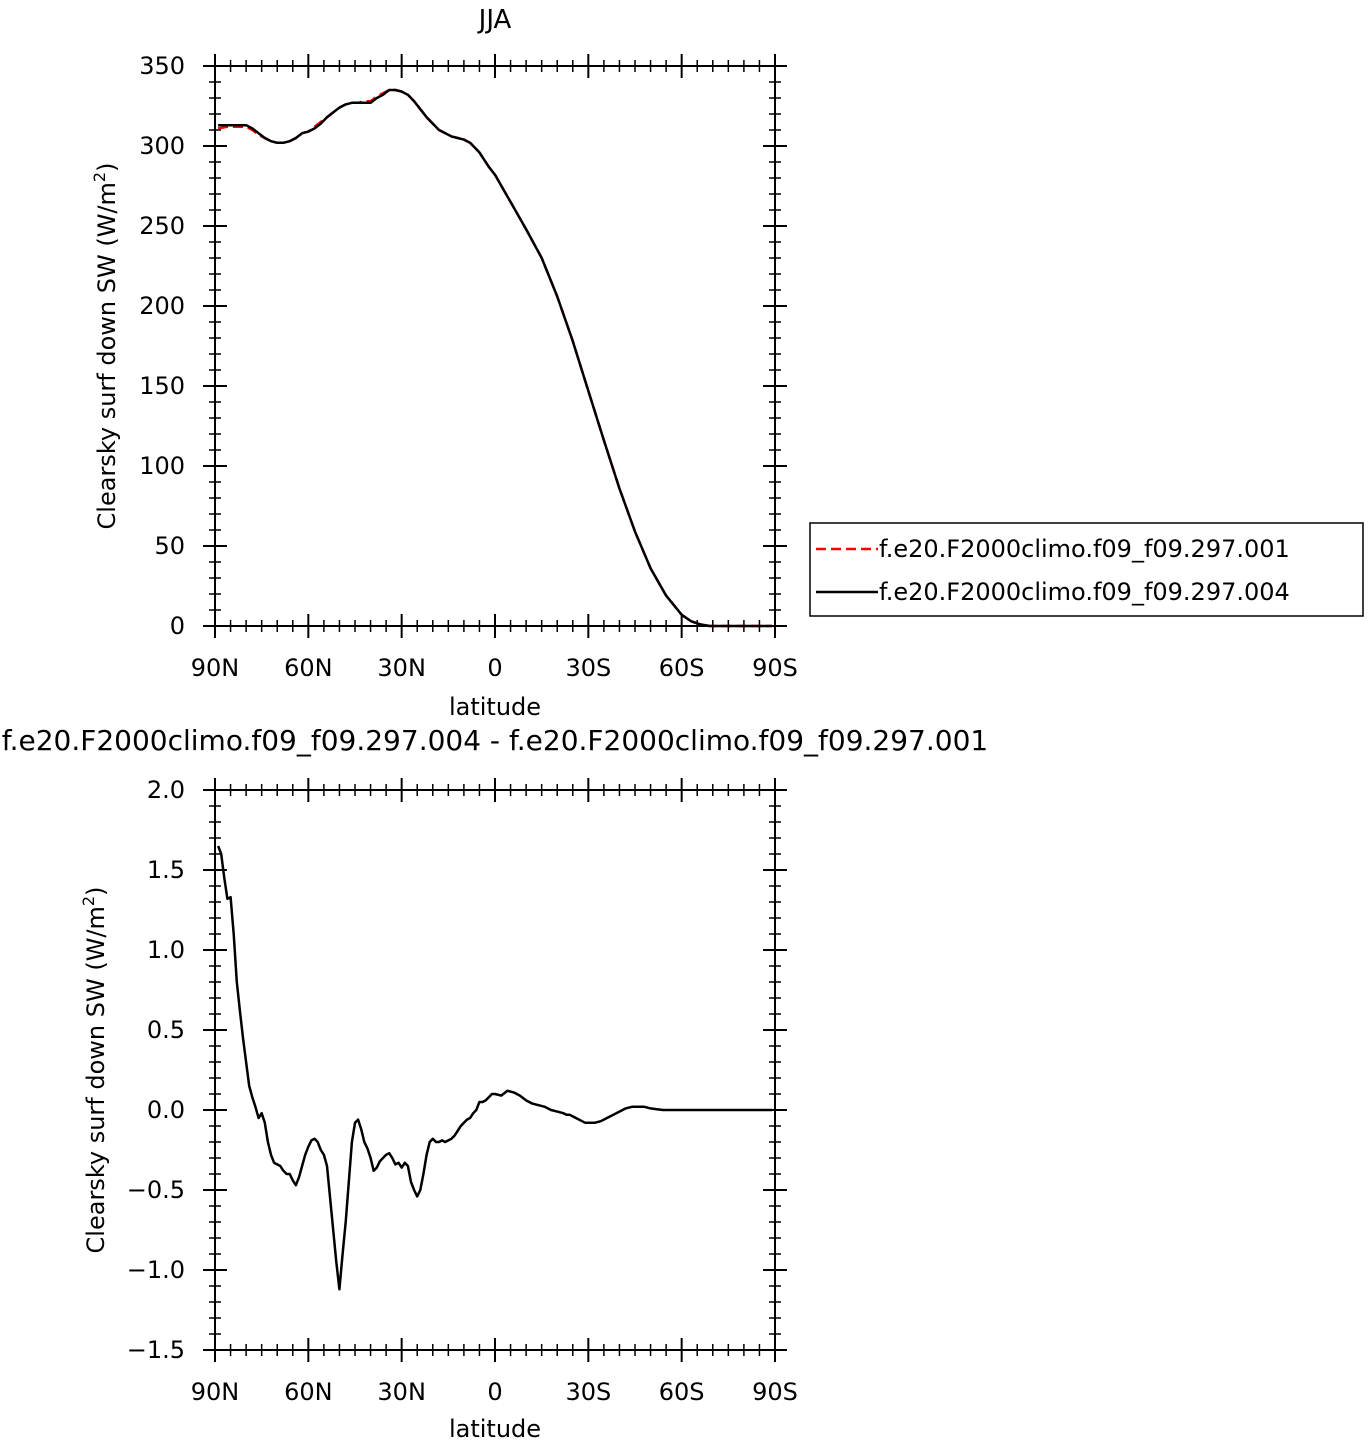 This screenshot has width=1371, height=1445. What do you see at coordinates (162, 66) in the screenshot?
I see `y-tick-label: 350` at bounding box center [162, 66].